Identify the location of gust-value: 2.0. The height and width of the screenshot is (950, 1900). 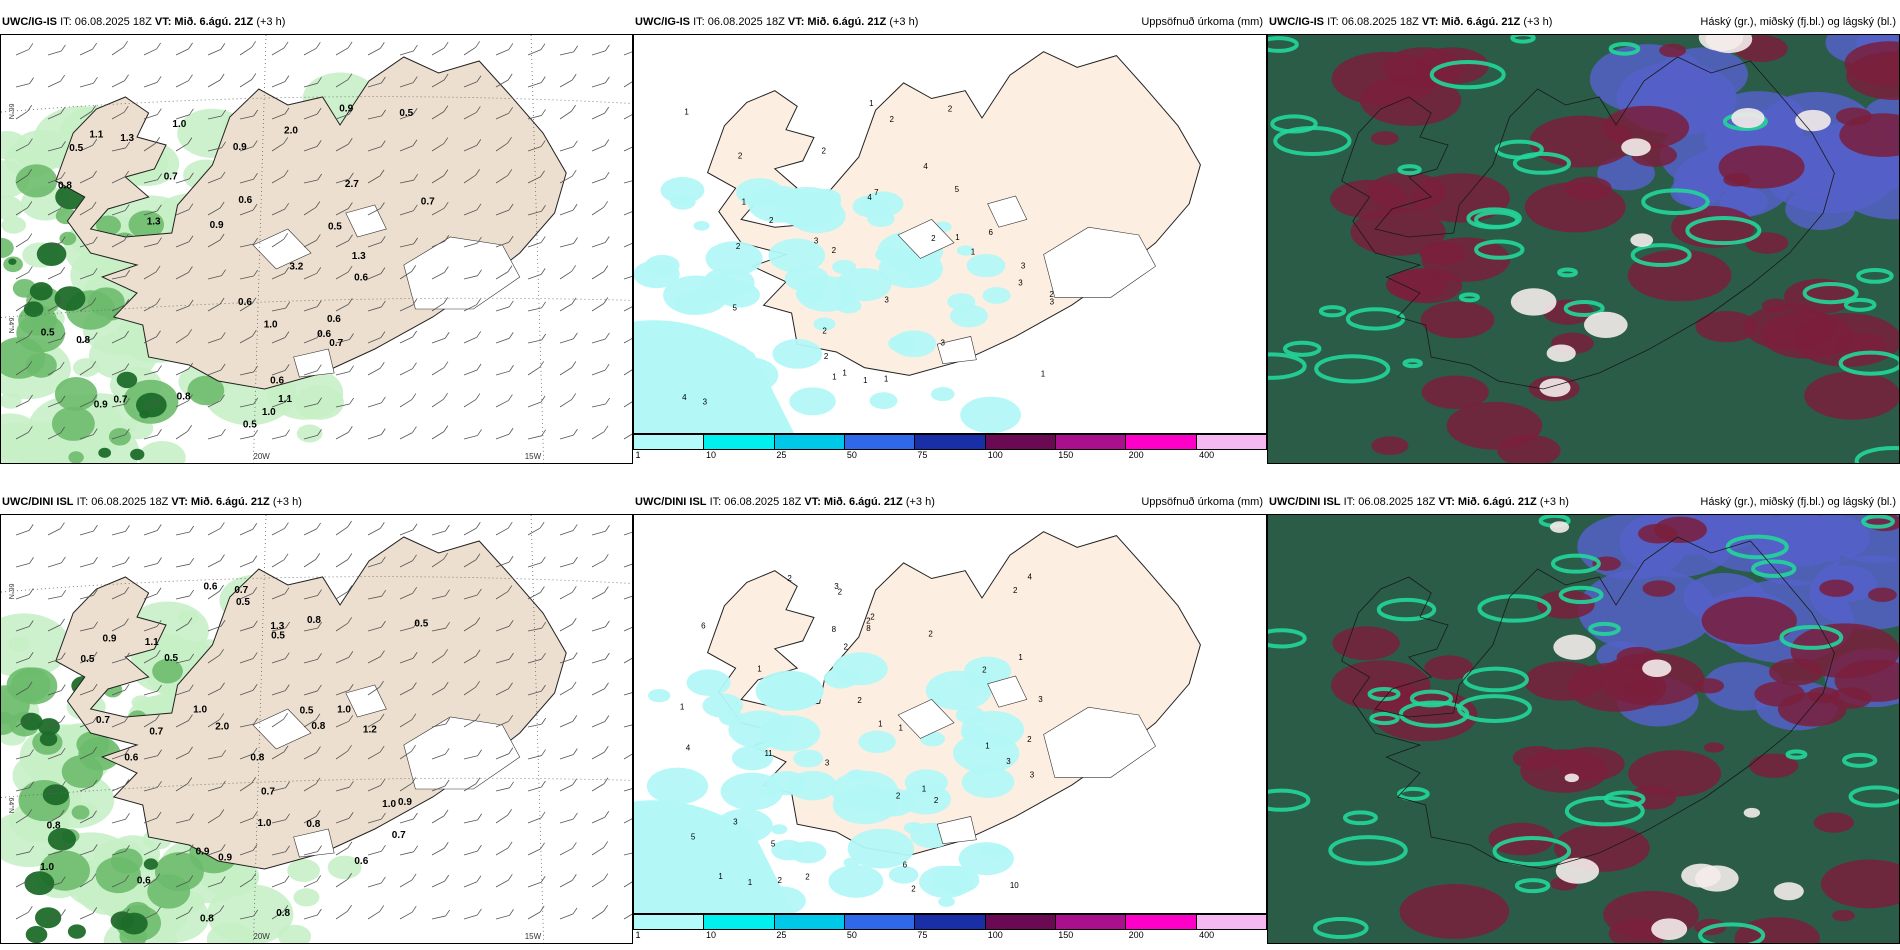
(291, 130).